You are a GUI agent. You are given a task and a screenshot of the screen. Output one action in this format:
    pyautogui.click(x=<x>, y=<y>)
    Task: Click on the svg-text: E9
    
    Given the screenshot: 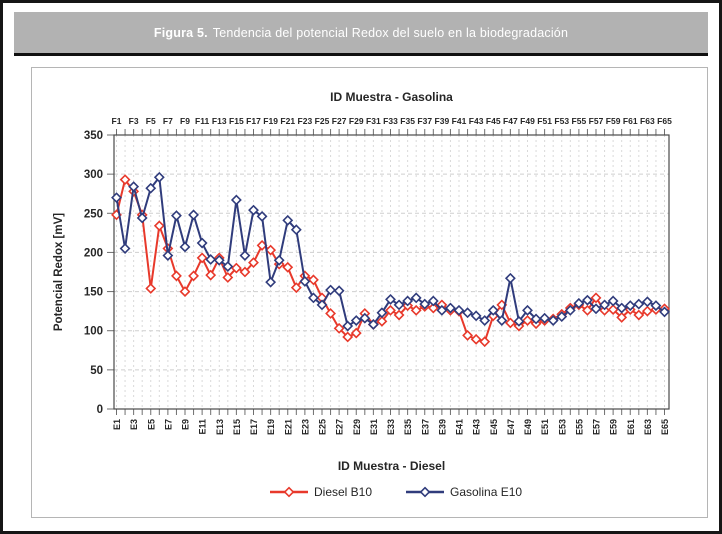 What is the action you would take?
    pyautogui.click(x=186, y=424)
    